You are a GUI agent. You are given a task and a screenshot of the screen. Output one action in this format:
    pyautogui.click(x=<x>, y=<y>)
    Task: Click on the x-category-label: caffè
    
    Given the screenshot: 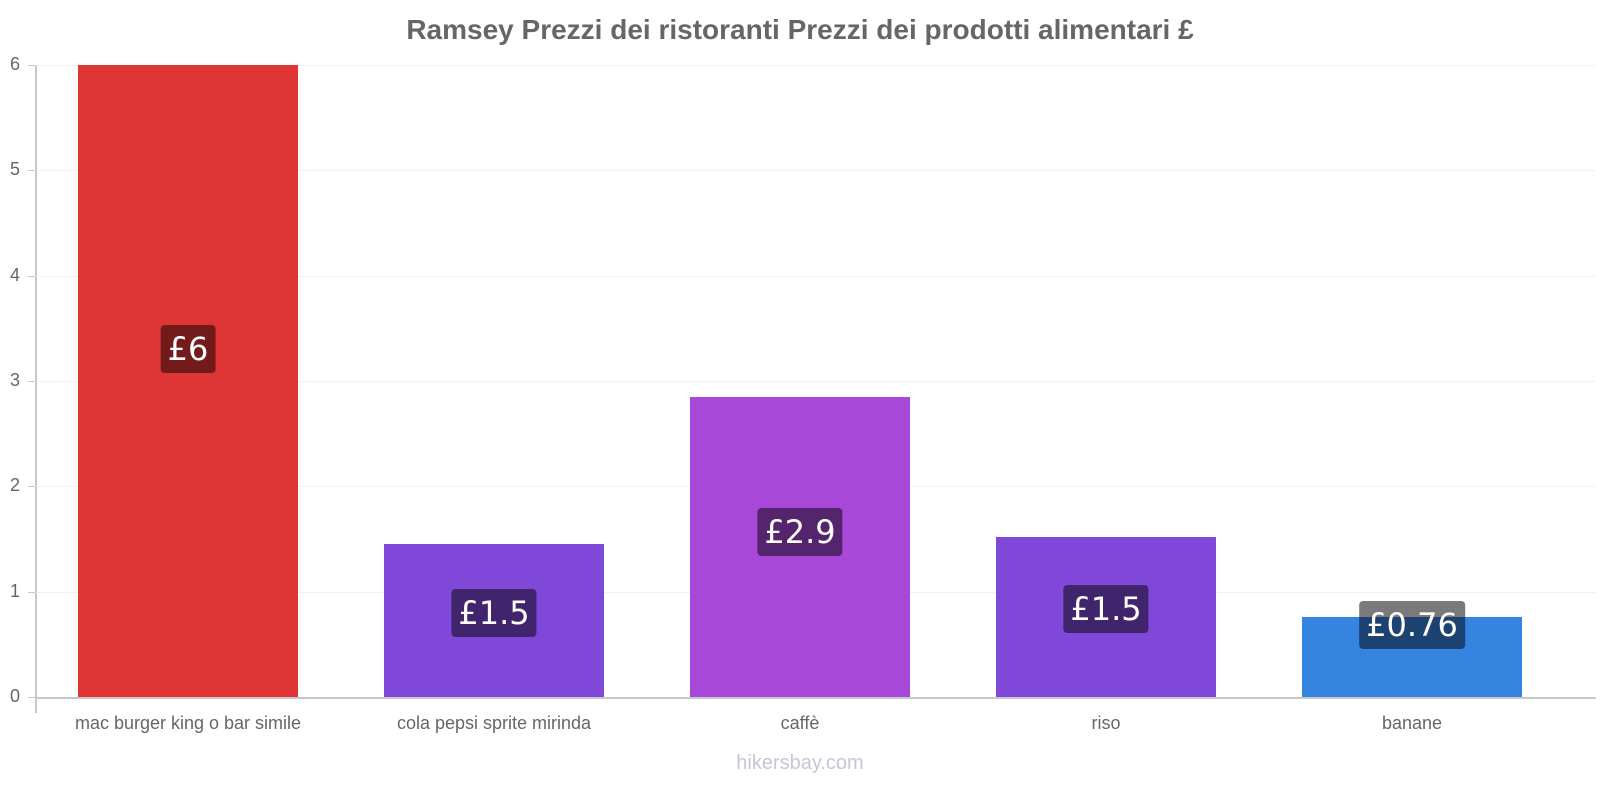 What is the action you would take?
    pyautogui.click(x=800, y=723)
    